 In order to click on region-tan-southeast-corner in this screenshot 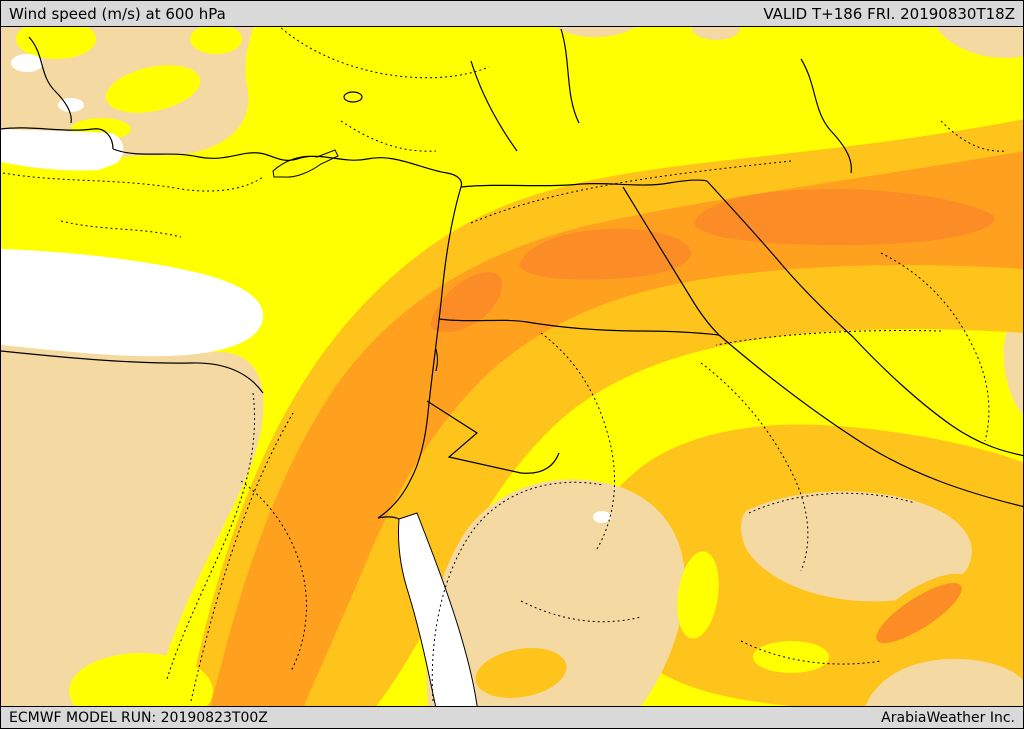, I will do `click(943, 685)`.